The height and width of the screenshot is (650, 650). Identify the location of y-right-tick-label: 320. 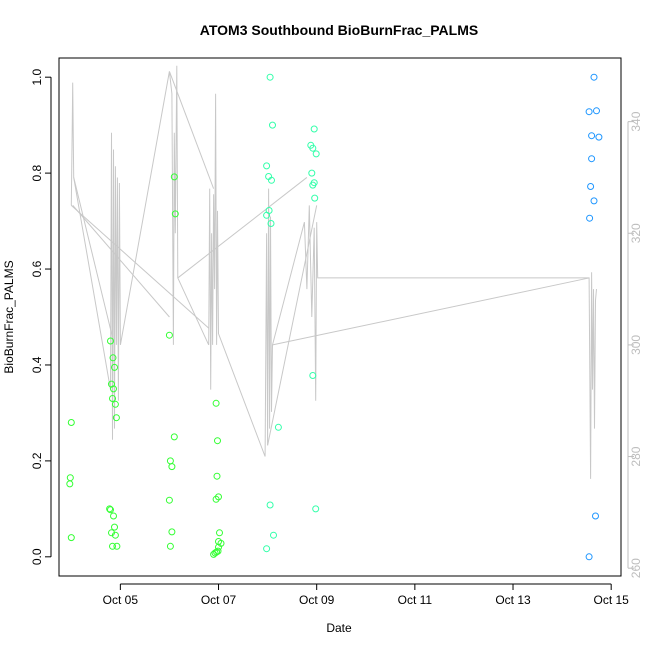
(636, 233).